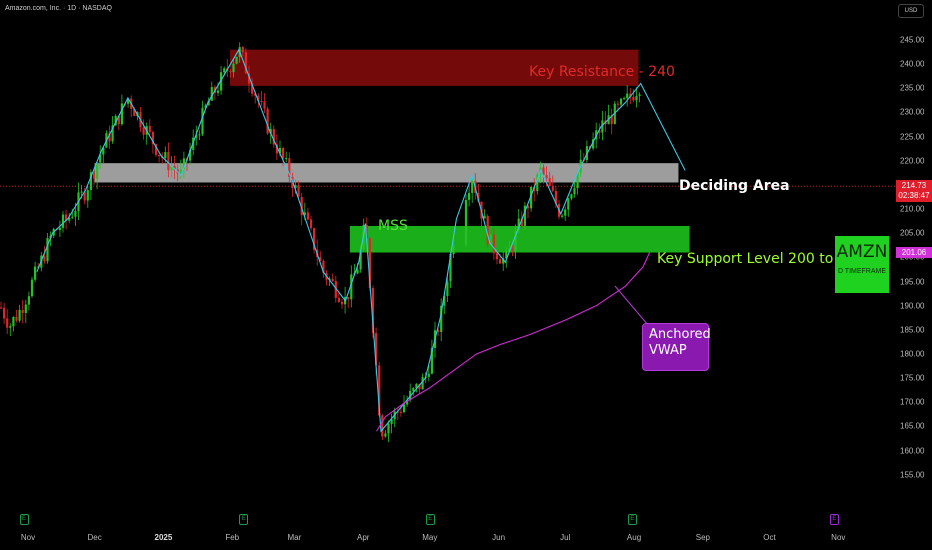 The height and width of the screenshot is (550, 932). I want to click on resistance-label: Key Resistance - 240, so click(602, 72).